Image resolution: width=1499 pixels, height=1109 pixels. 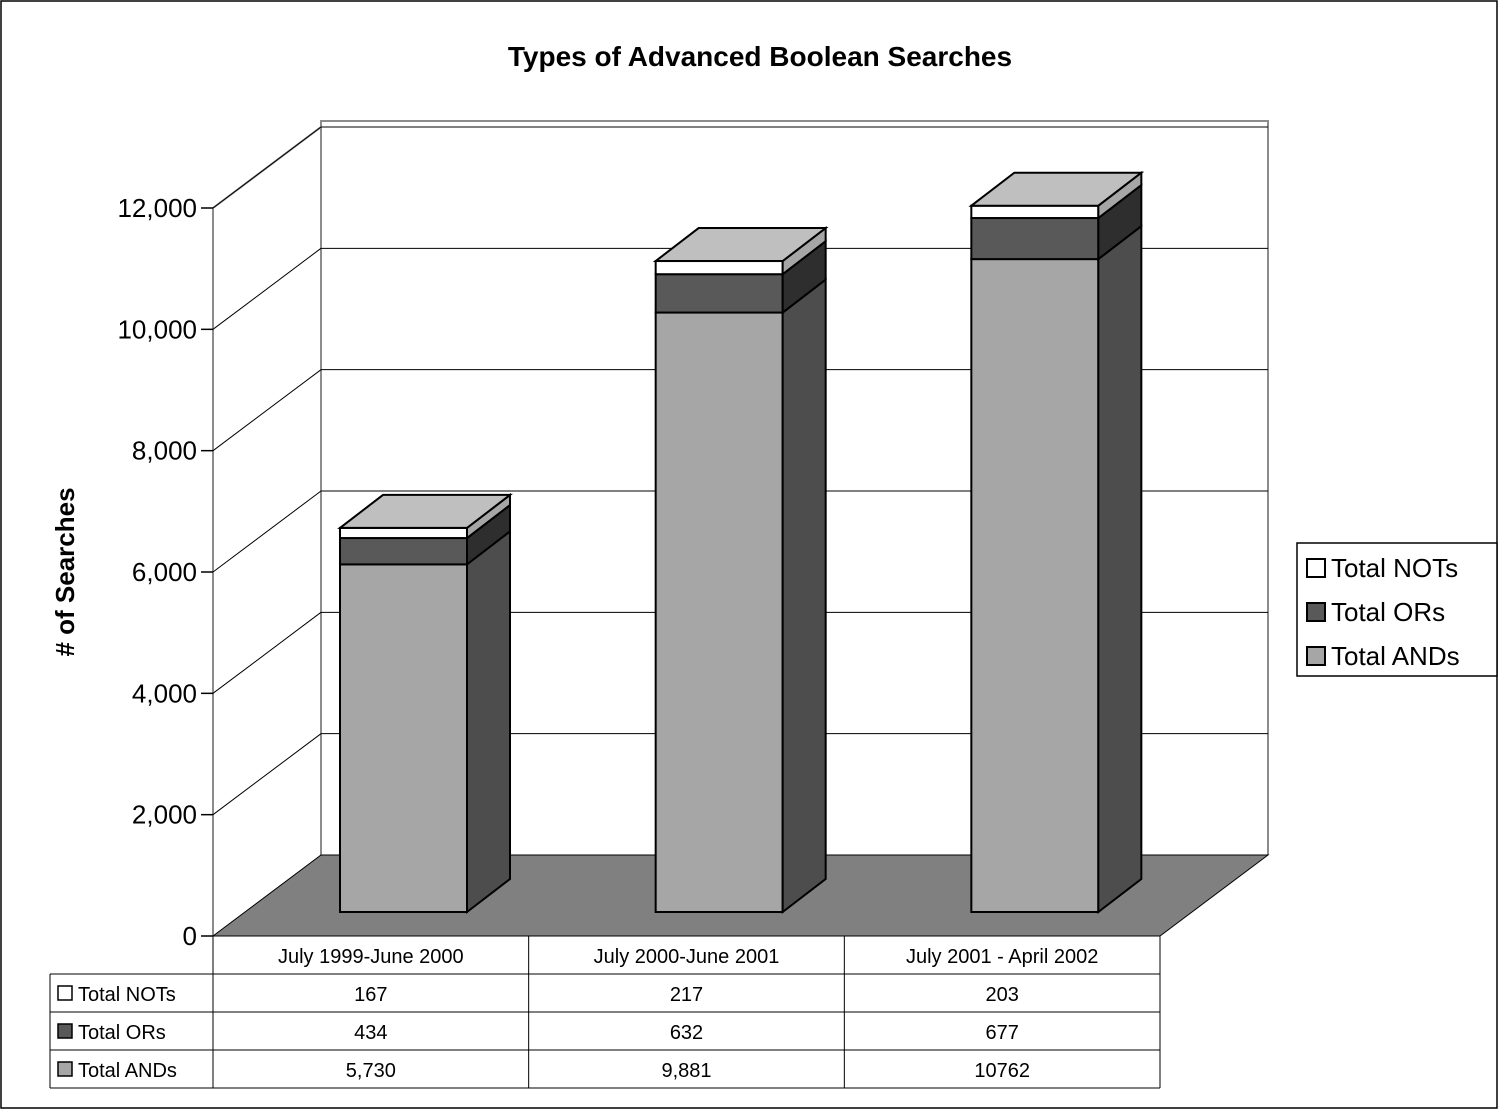 What do you see at coordinates (1395, 656) in the screenshot?
I see `legend-label: Total ANDs` at bounding box center [1395, 656].